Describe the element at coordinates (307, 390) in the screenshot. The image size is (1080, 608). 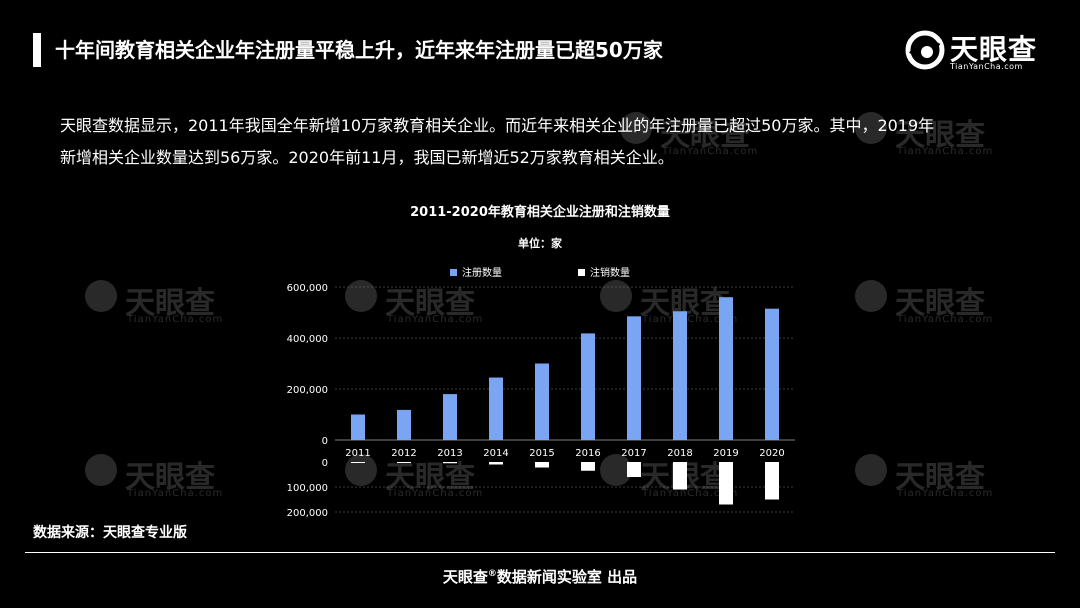
I see `top-y-tick-label: 200,000` at that location.